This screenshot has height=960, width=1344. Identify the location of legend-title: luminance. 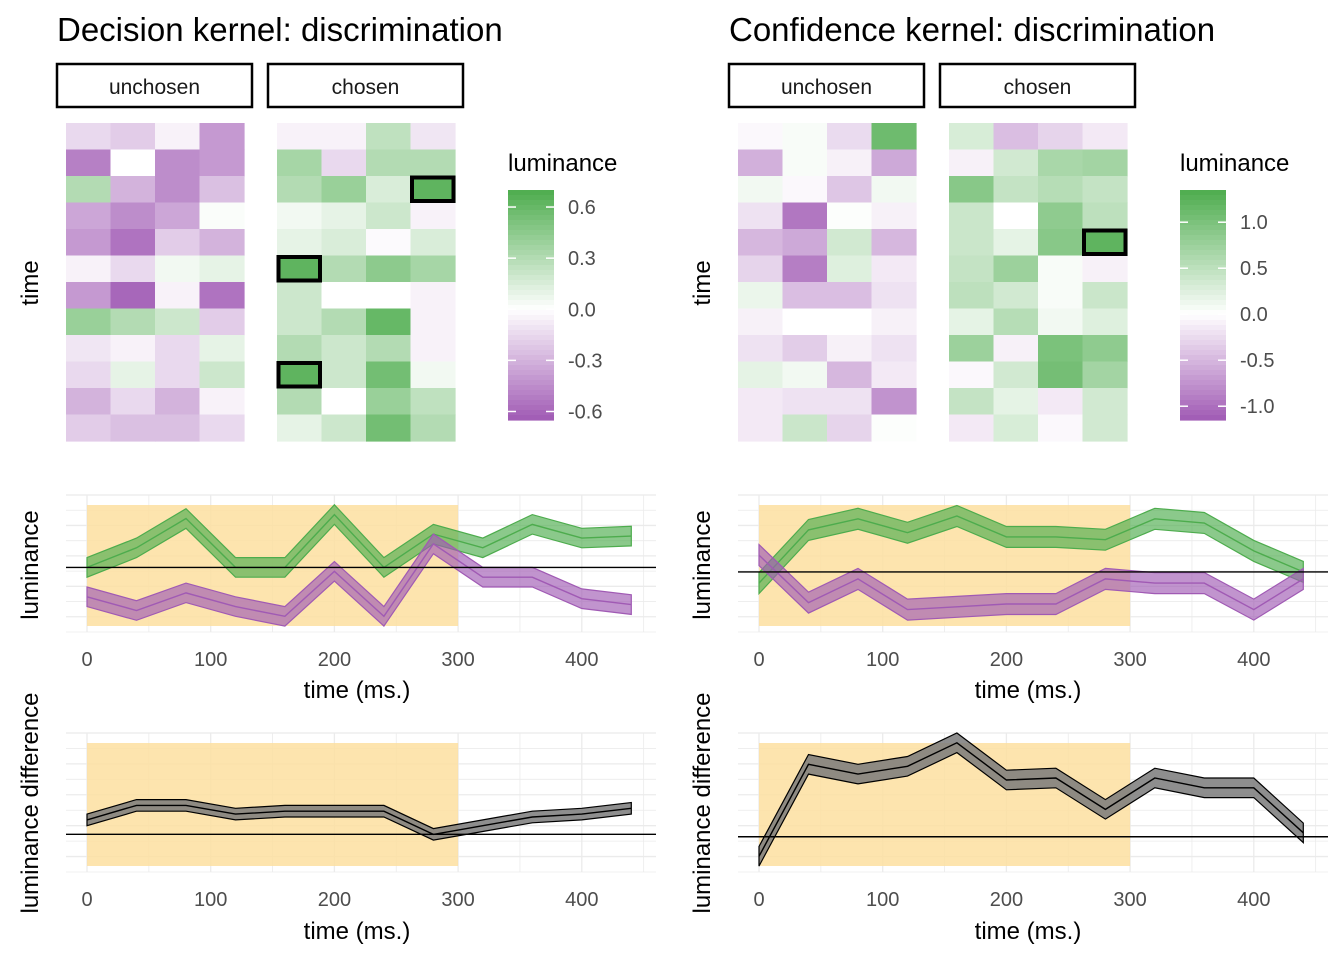
(562, 163).